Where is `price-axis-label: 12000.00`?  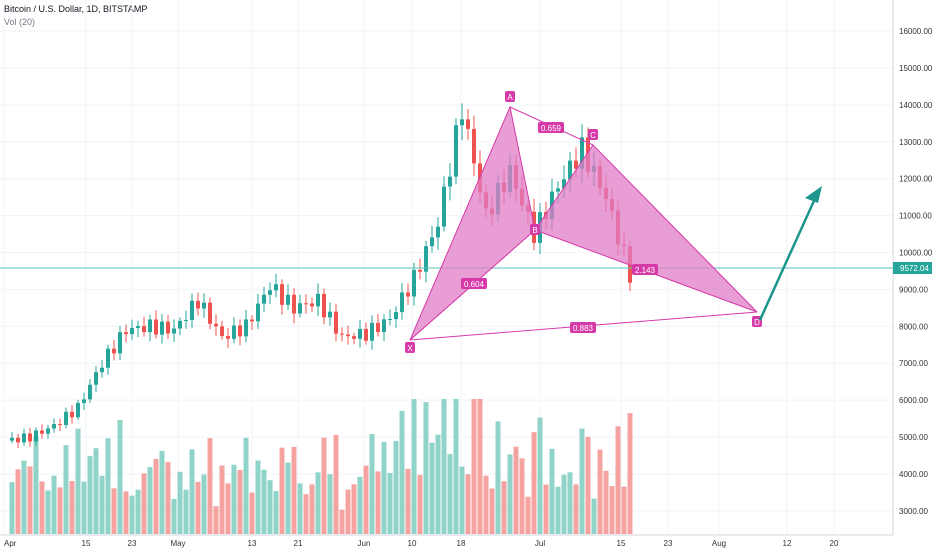
price-axis-label: 12000.00 is located at coordinates (915, 179).